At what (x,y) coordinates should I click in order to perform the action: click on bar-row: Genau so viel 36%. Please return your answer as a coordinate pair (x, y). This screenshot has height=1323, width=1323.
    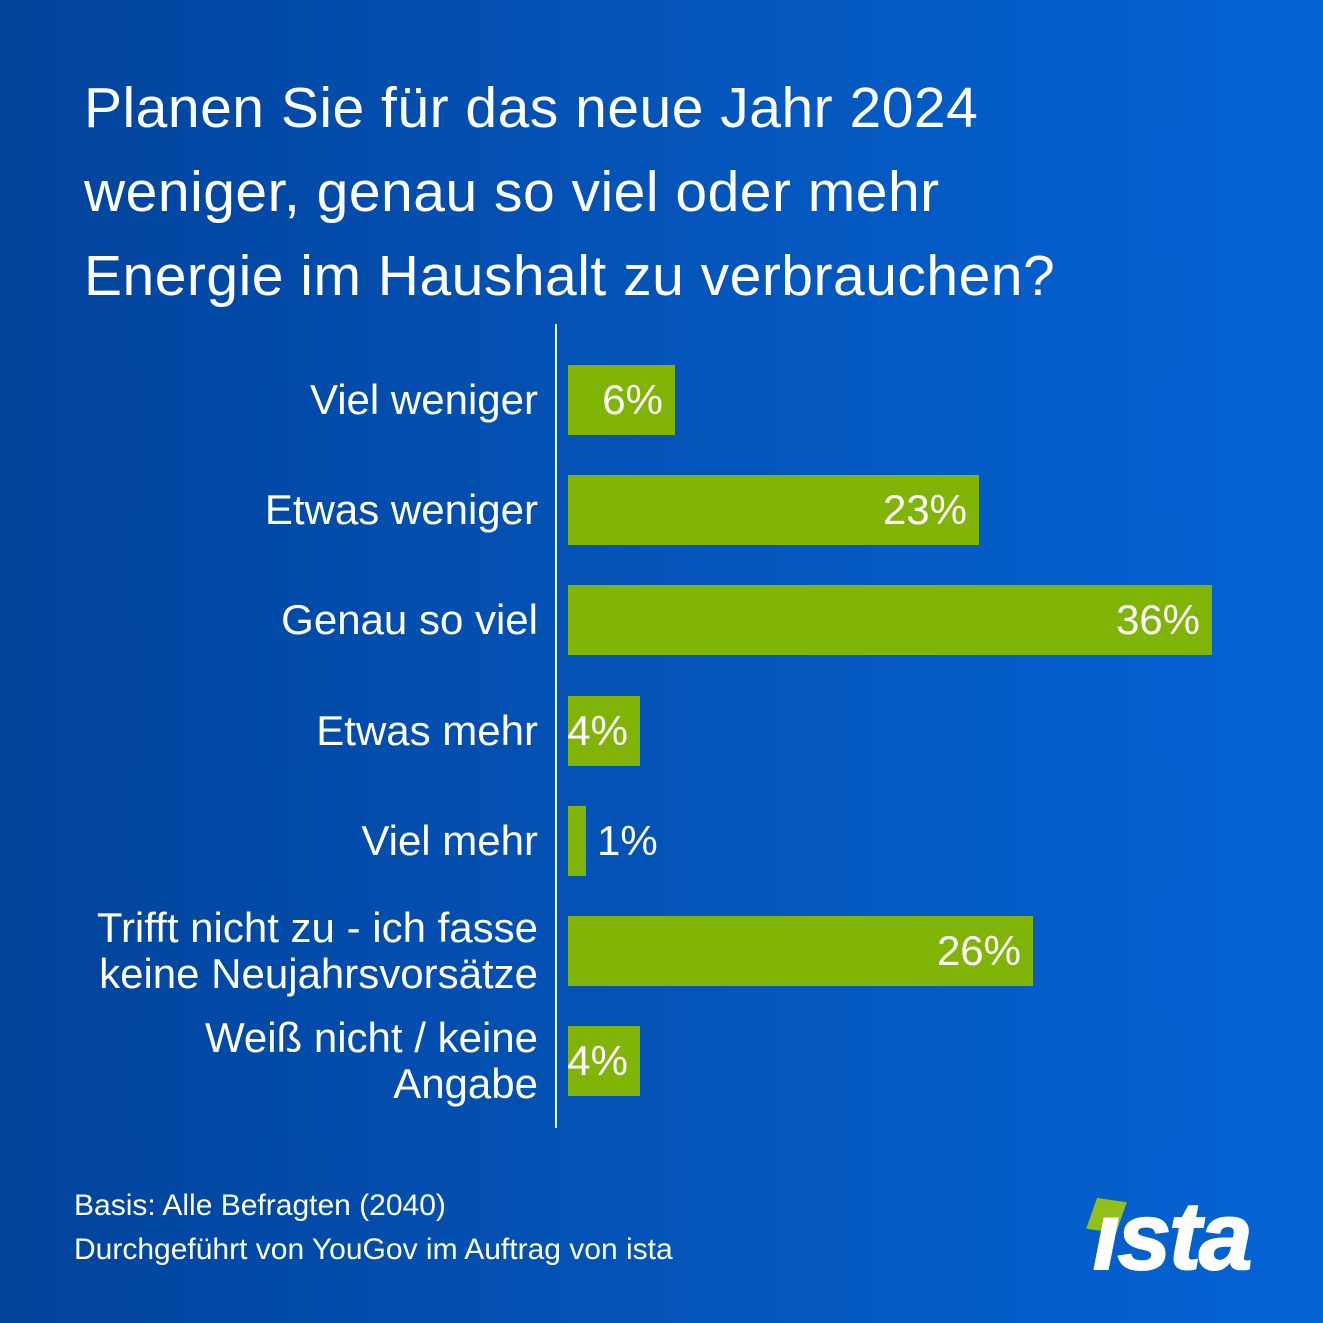
    Looking at the image, I should click on (661, 620).